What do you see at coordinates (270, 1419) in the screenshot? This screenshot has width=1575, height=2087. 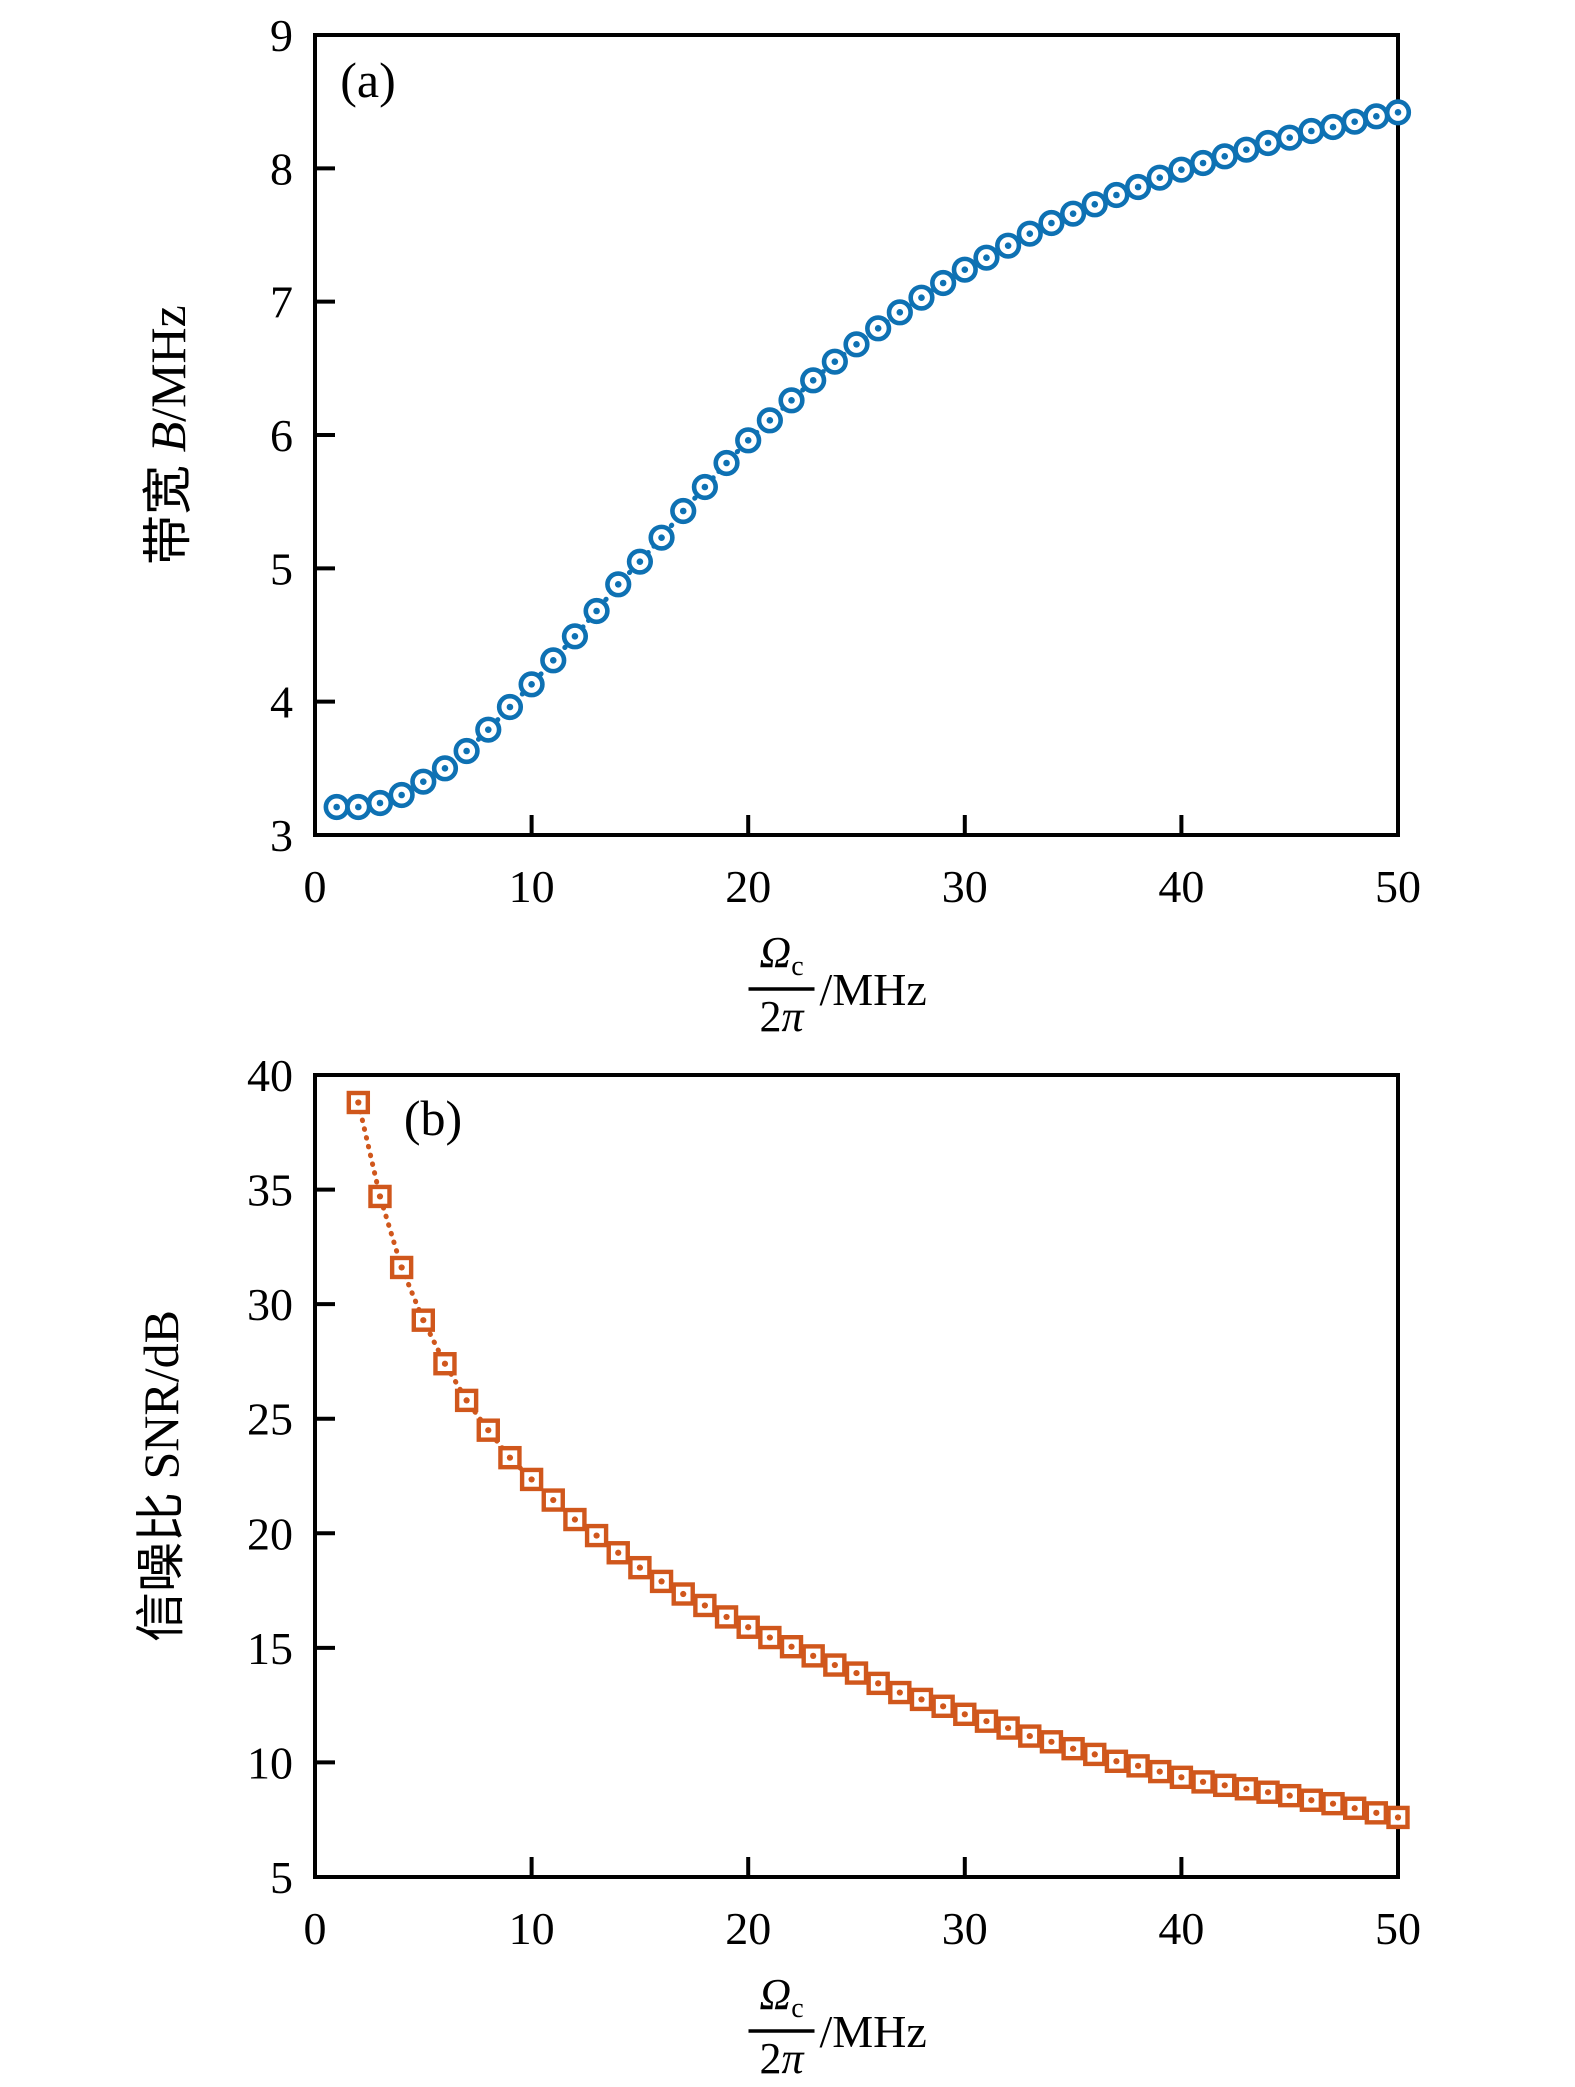 I see `y-tick-label: 25` at bounding box center [270, 1419].